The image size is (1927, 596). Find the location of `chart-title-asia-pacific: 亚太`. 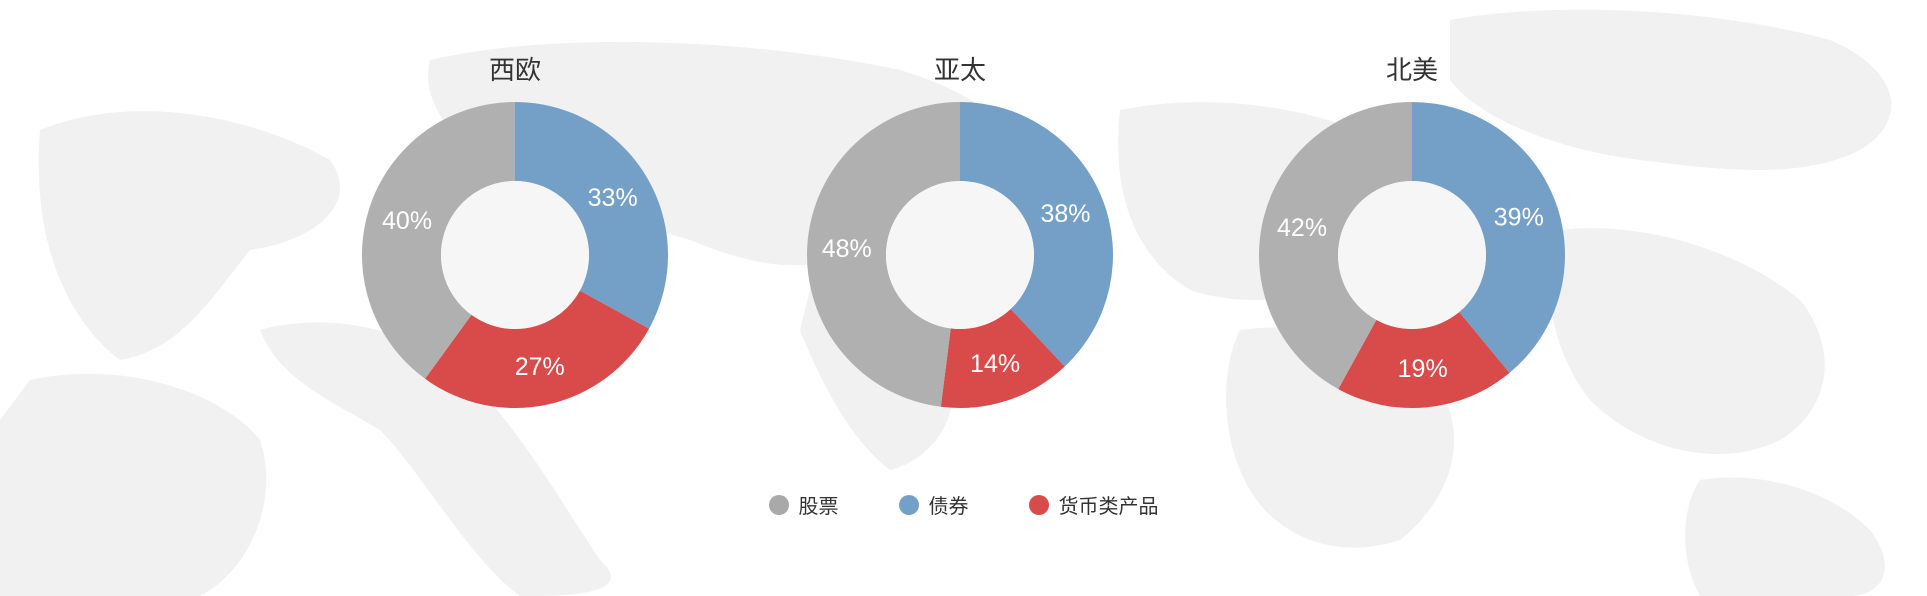

chart-title-asia-pacific: 亚太 is located at coordinates (959, 71).